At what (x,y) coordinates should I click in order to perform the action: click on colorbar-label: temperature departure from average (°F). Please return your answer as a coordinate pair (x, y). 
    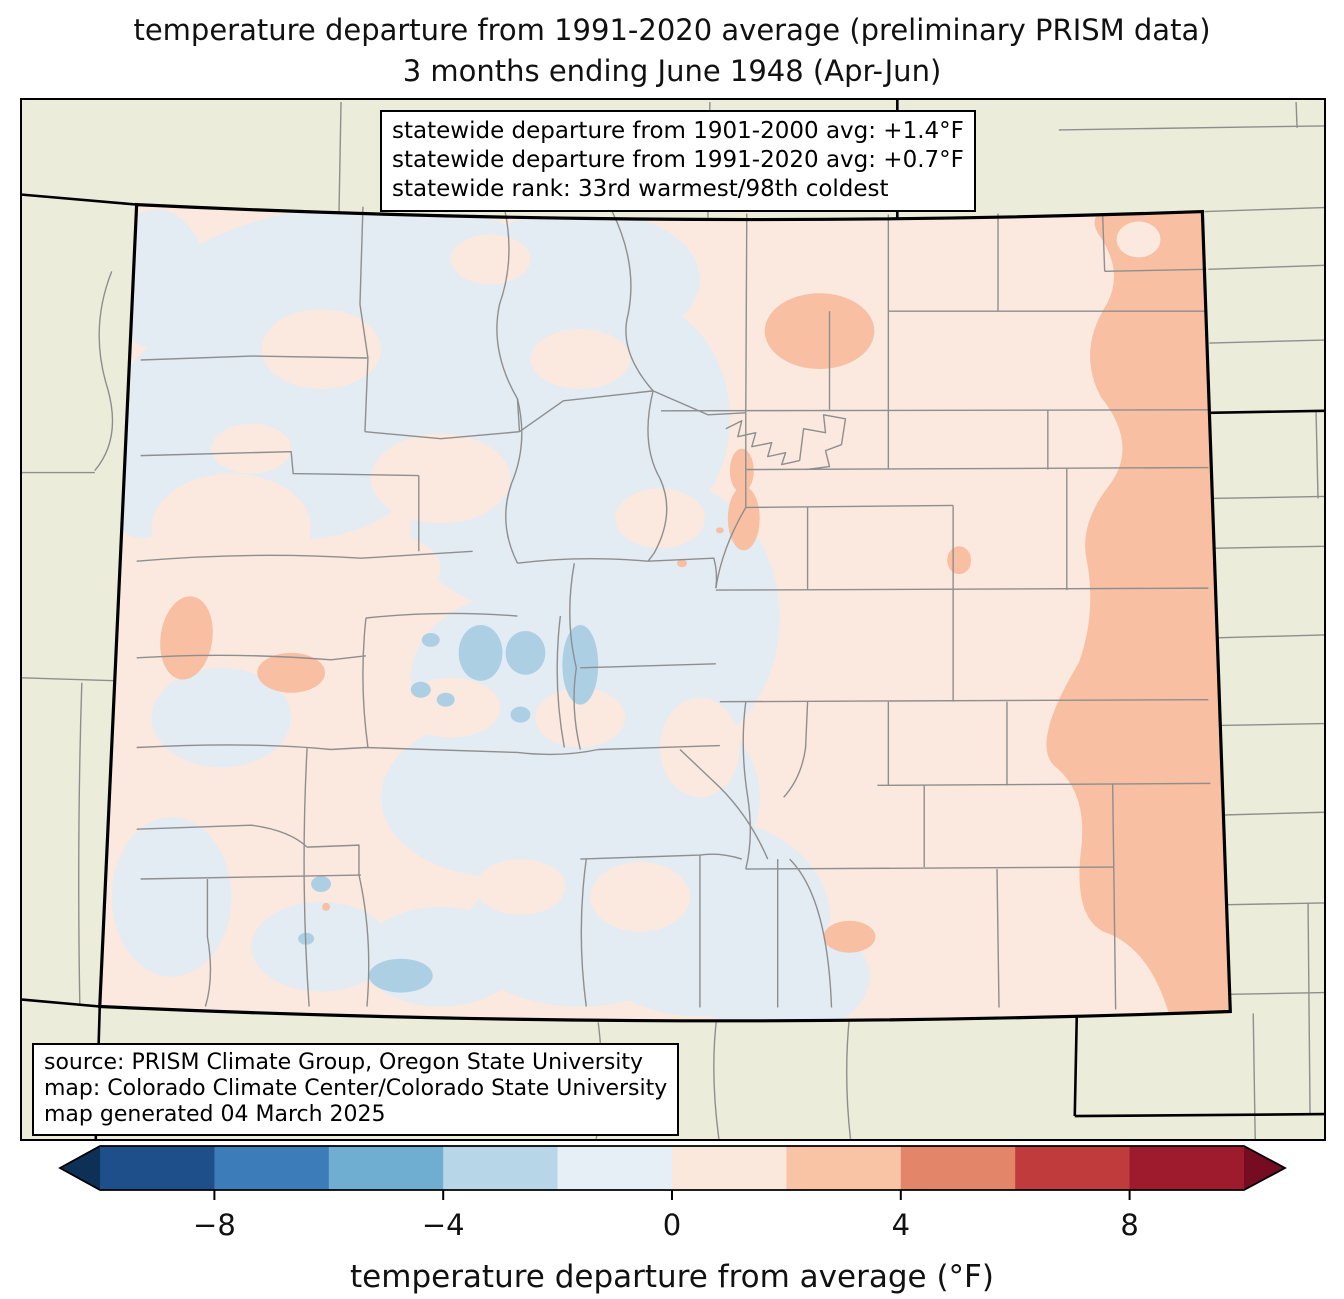
    Looking at the image, I should click on (672, 1277).